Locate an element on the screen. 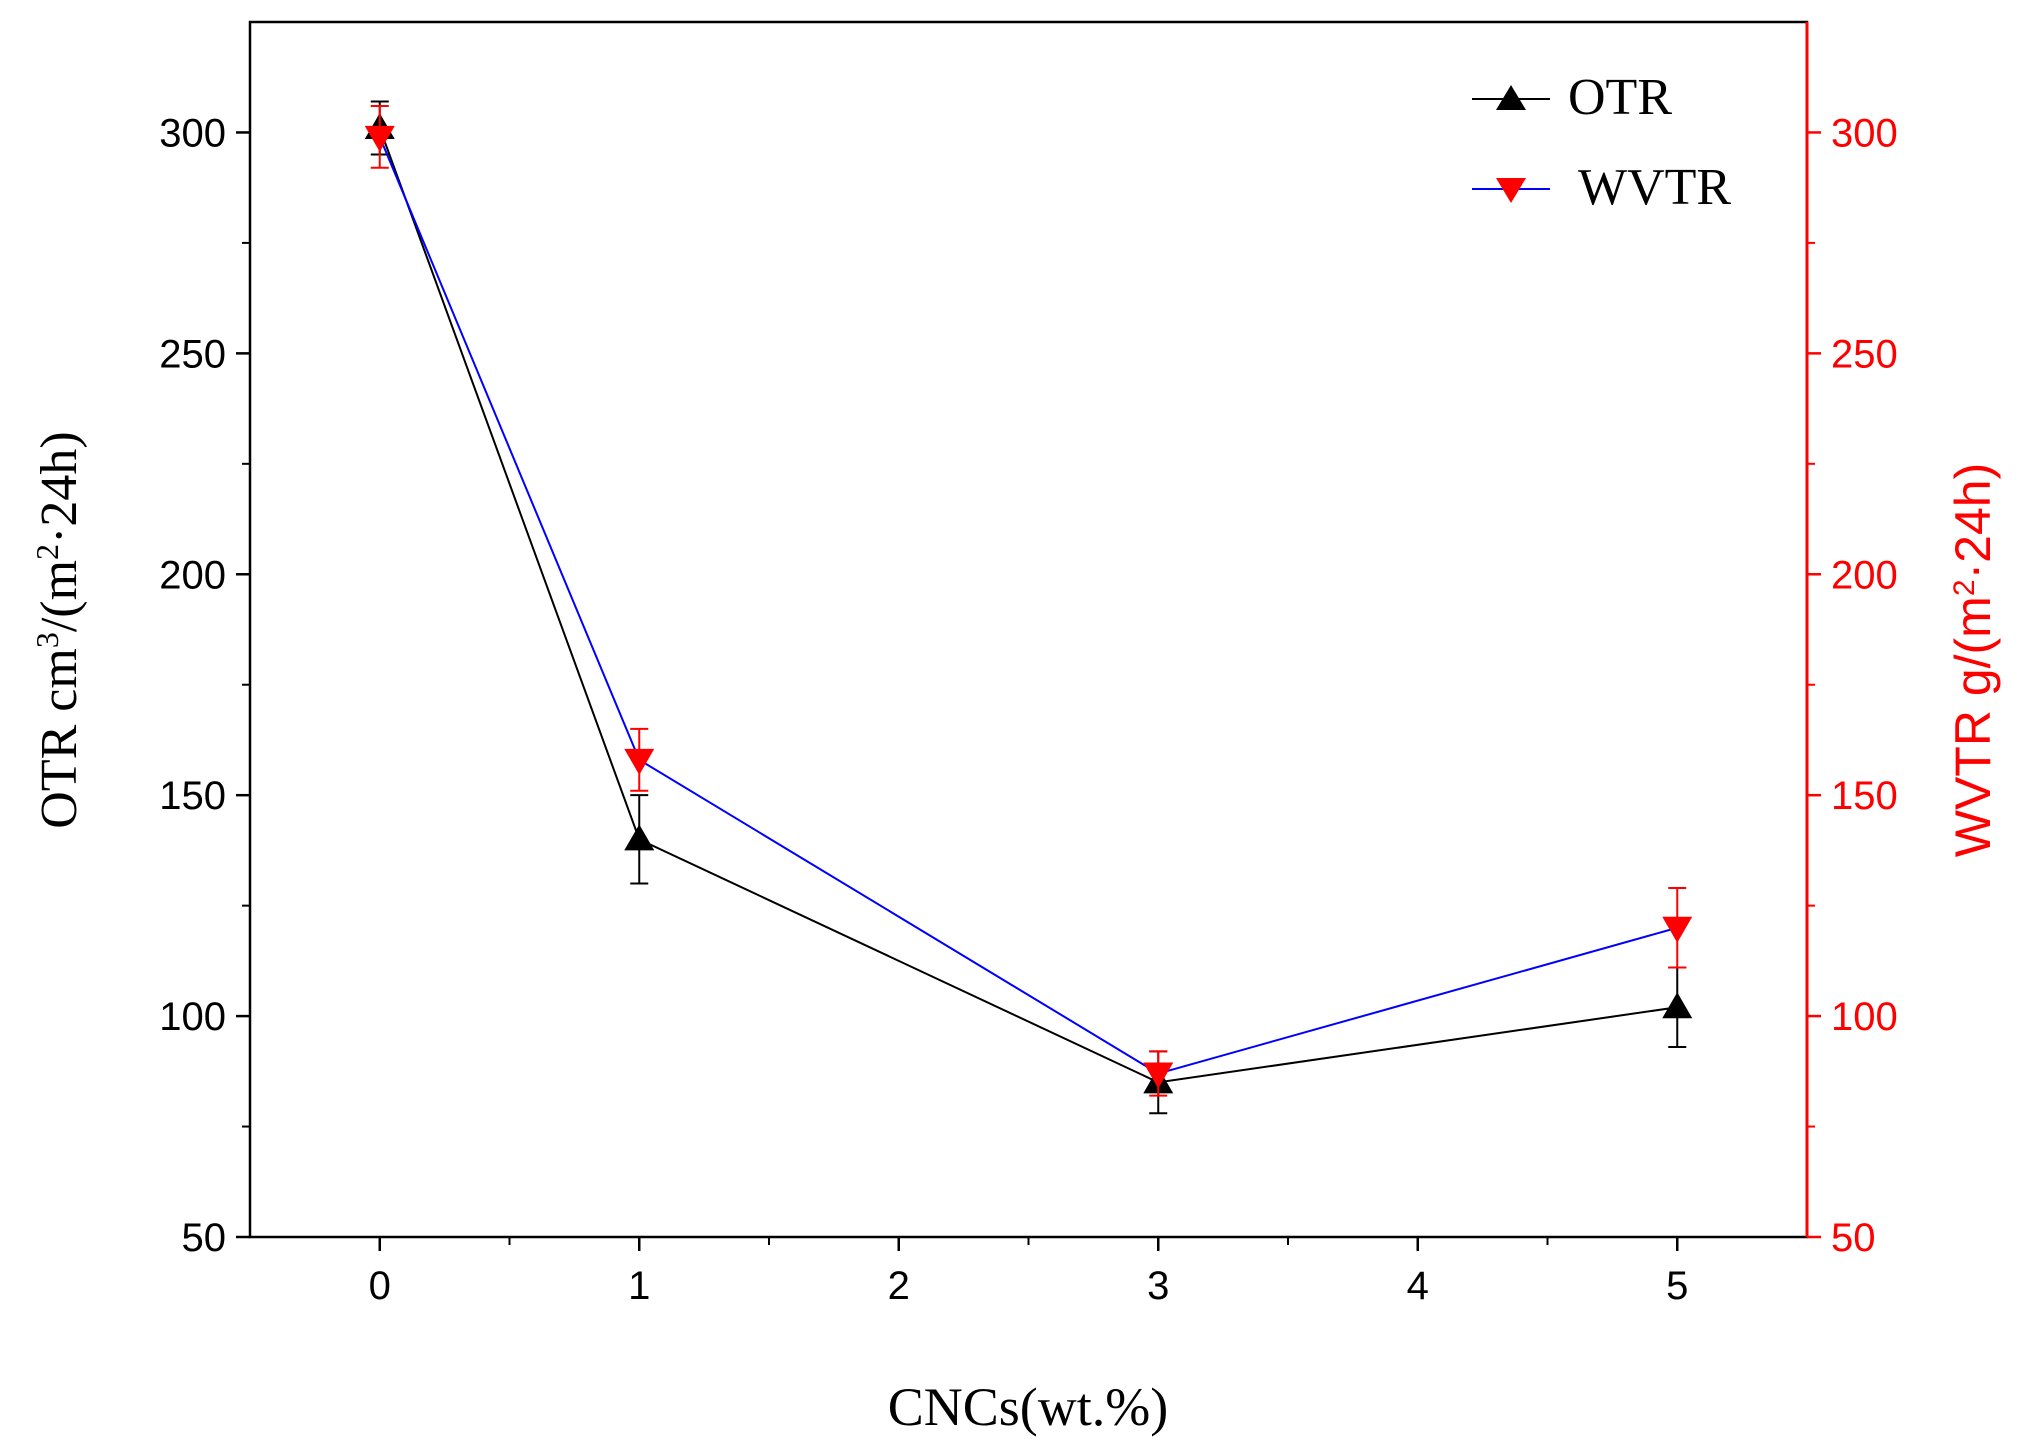  legend-wvtr-label: WVTR is located at coordinates (1654, 187).